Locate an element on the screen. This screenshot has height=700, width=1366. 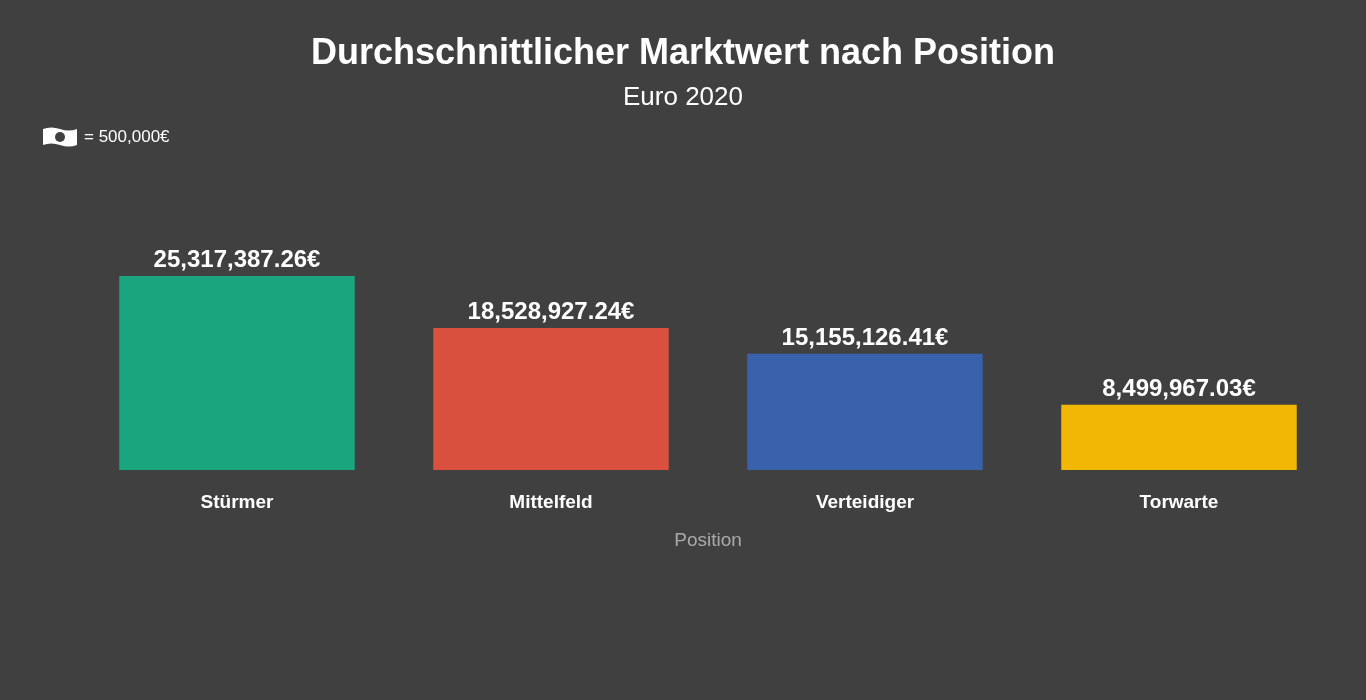
x-tick-label: Verteidiger is located at coordinates (865, 501).